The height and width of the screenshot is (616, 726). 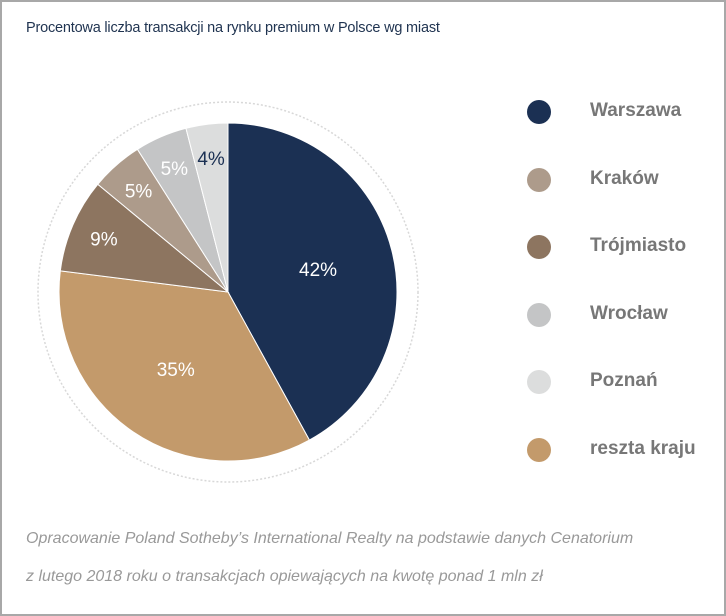 I want to click on legend-label: Poznań, so click(x=624, y=380).